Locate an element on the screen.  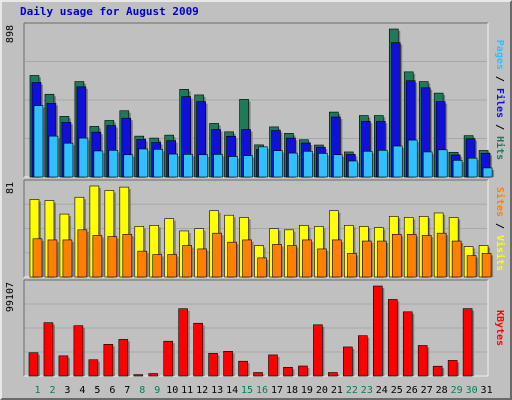
day-label-24: 24 is located at coordinates (382, 390).